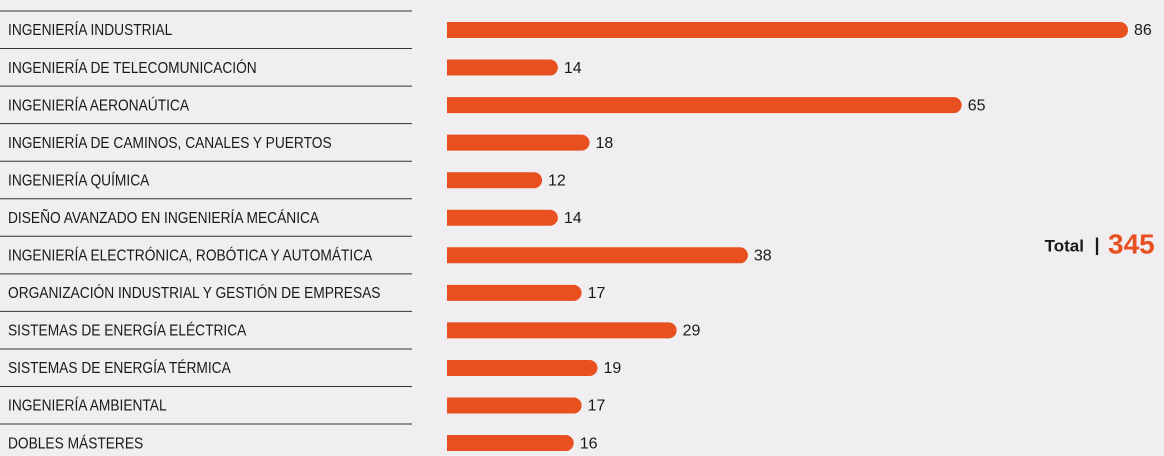 This screenshot has width=1164, height=456. Describe the element at coordinates (1064, 245) in the screenshot. I see `total-label: Total` at that location.